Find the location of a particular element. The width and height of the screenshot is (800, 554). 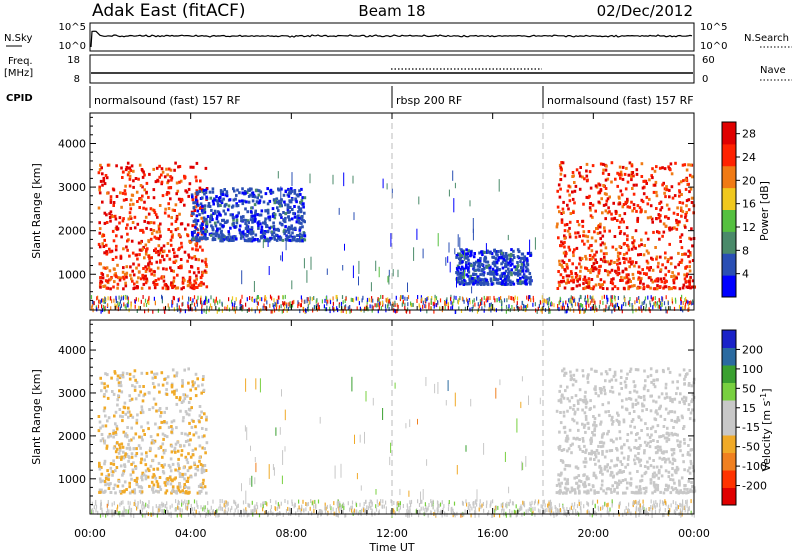

colorbar-tick-label: 4 is located at coordinates (745, 274).